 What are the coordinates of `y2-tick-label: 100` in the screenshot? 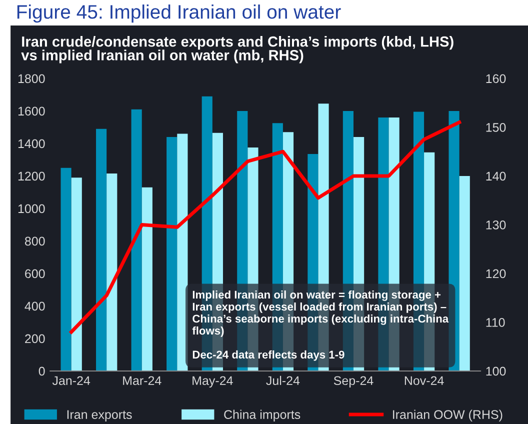 It's located at (496, 371).